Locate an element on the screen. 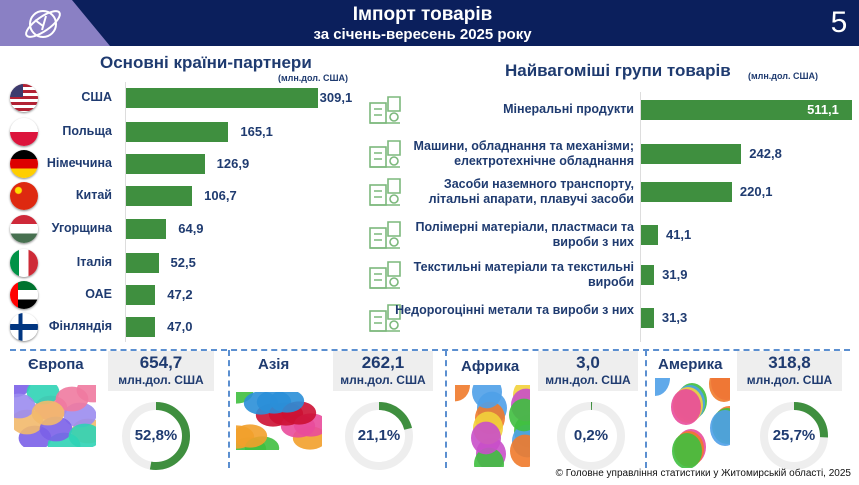  flag-finland-icon is located at coordinates (24, 327).